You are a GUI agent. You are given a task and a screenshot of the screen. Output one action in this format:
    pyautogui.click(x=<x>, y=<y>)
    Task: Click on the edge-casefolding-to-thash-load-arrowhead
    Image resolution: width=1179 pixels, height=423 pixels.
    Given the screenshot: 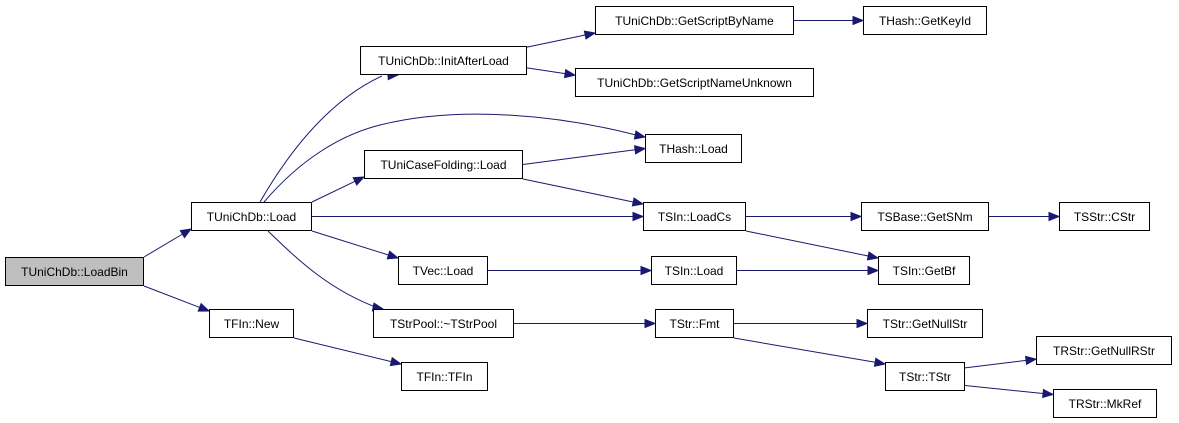 What is the action you would take?
    pyautogui.click(x=640, y=150)
    